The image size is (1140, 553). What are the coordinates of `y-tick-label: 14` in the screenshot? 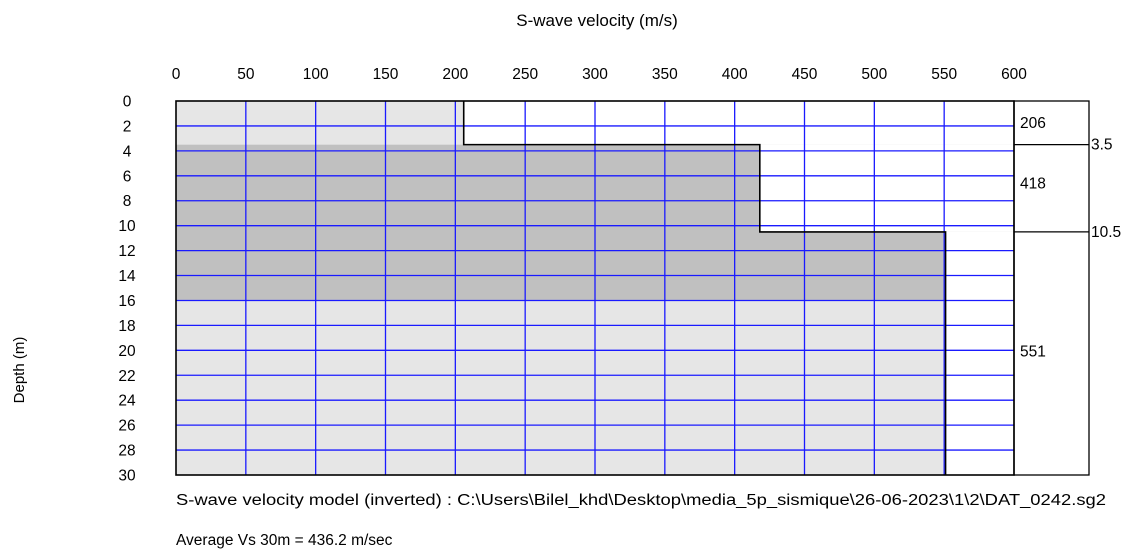 It's located at (127, 276).